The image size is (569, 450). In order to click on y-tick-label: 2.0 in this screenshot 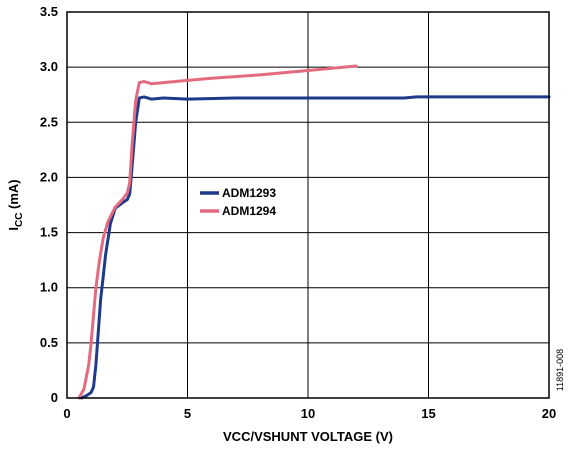, I will do `click(49, 176)`.